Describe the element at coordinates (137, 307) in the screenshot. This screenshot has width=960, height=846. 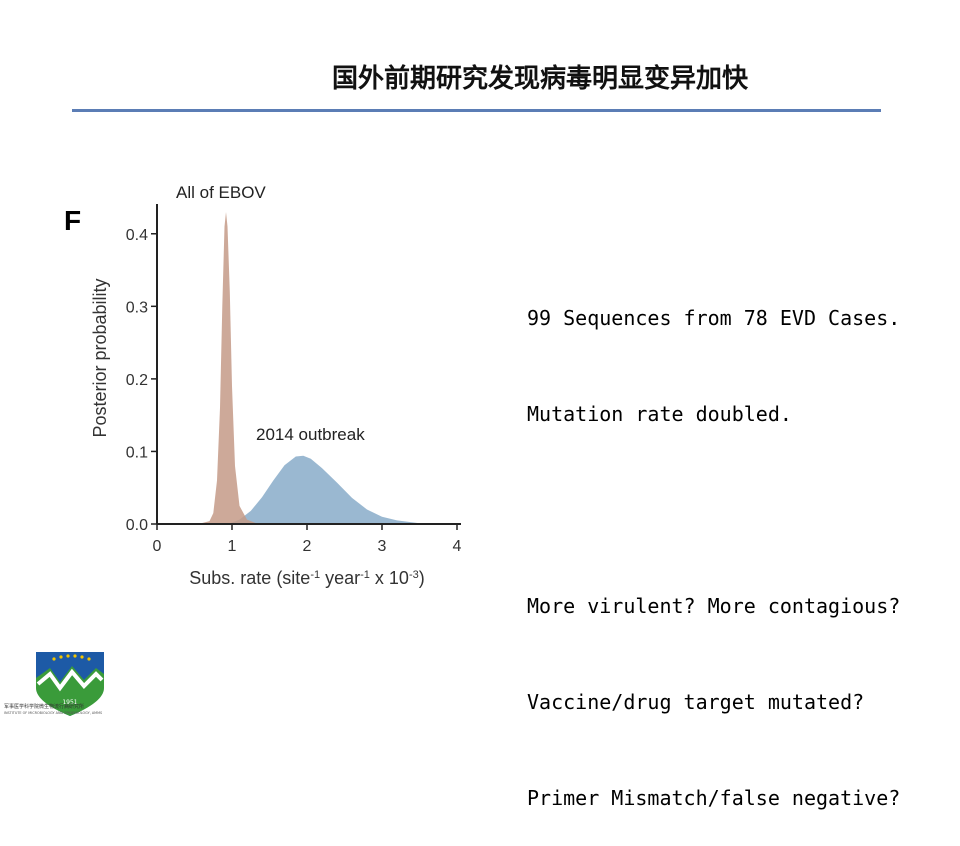
I see `y-tick-label: 0.3` at that location.